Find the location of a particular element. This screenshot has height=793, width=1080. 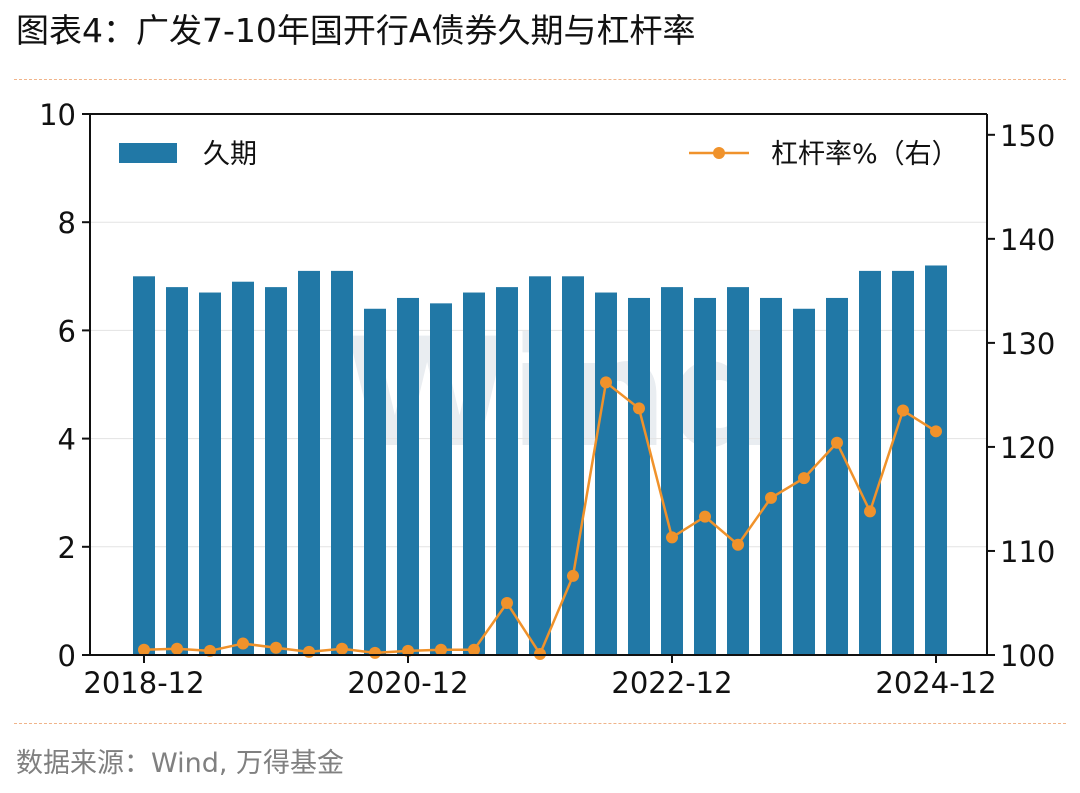

left-tick-label: 6 is located at coordinates (67, 331).